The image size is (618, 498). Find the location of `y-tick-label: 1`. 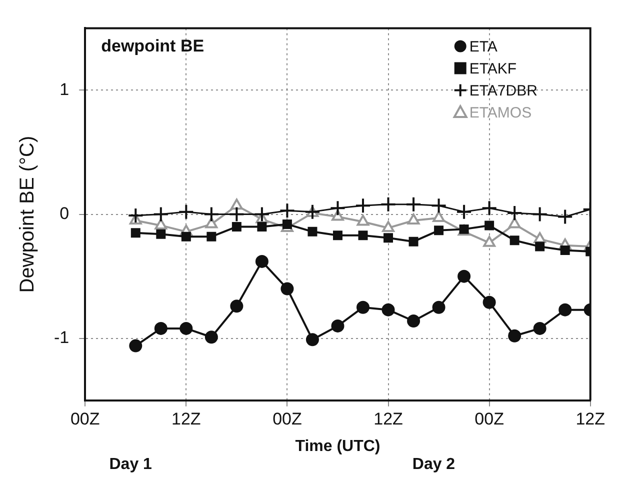

y-tick-label: 1 is located at coordinates (65, 89).